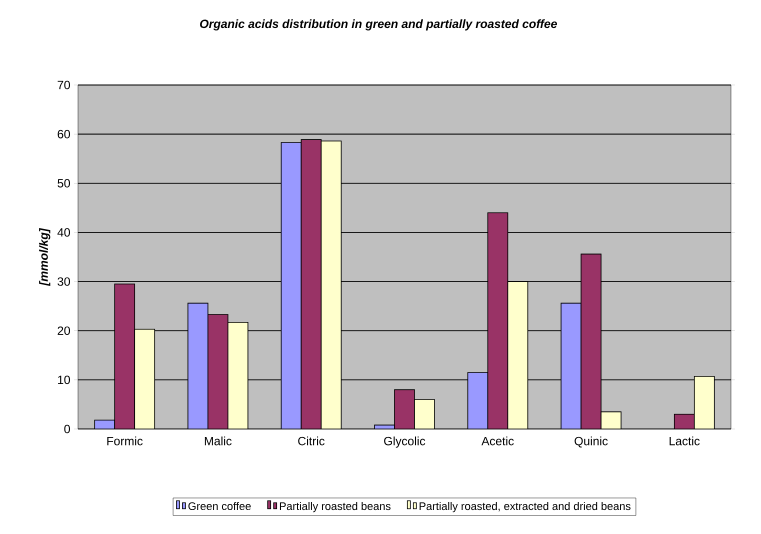 This screenshot has width=761, height=534. Describe the element at coordinates (685, 441) in the screenshot. I see `x-tick-label: Lactic` at that location.